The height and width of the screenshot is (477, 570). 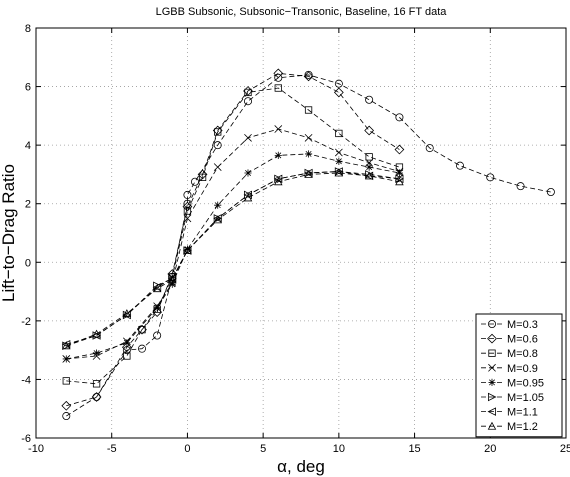 What do you see at coordinates (112, 449) in the screenshot?
I see `x-tick-label: -5` at bounding box center [112, 449].